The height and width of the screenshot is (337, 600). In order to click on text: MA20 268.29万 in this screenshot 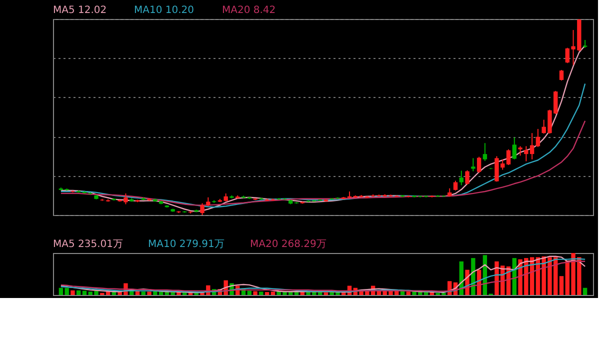, I will do `click(288, 244)`.